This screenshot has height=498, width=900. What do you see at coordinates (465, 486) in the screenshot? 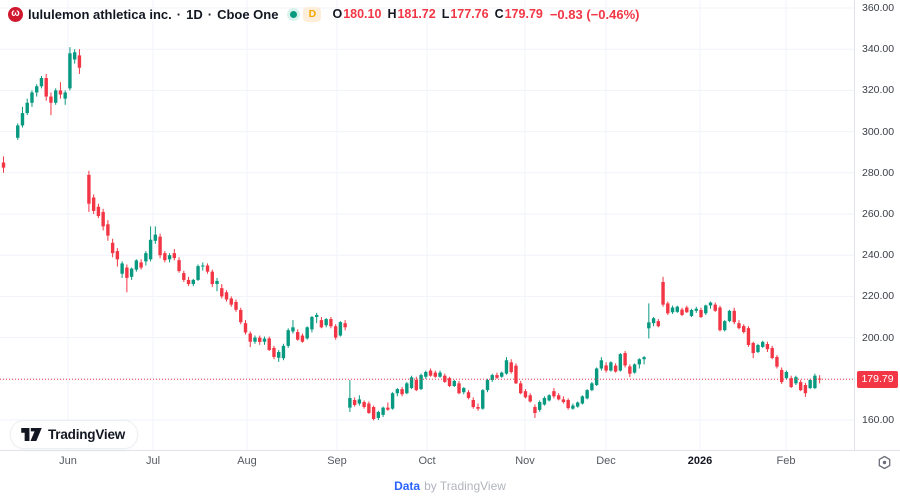
I see `attribution-text: by TradingView` at bounding box center [465, 486].